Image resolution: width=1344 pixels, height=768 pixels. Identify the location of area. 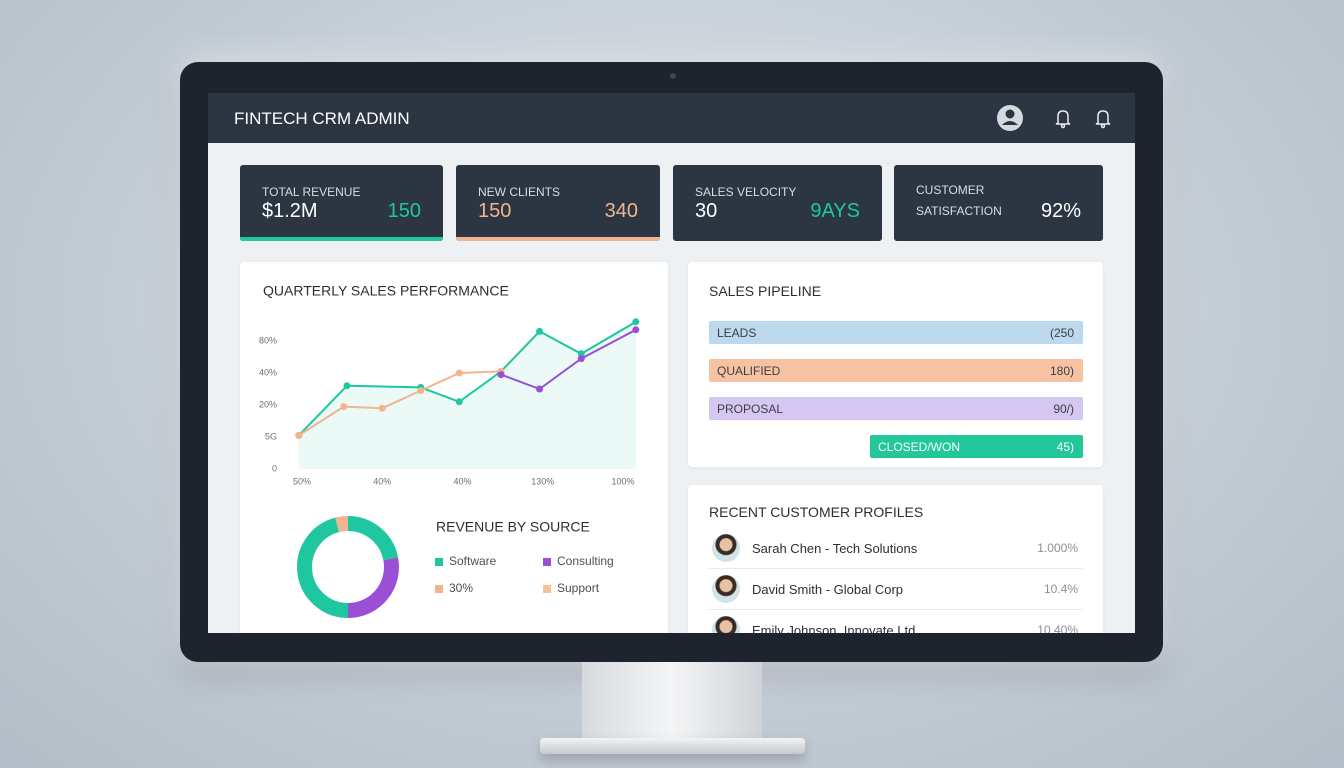
(467, 395).